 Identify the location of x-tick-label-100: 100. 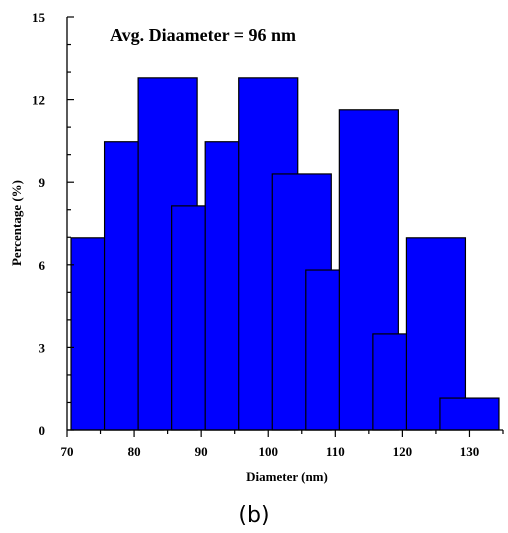
(268, 451).